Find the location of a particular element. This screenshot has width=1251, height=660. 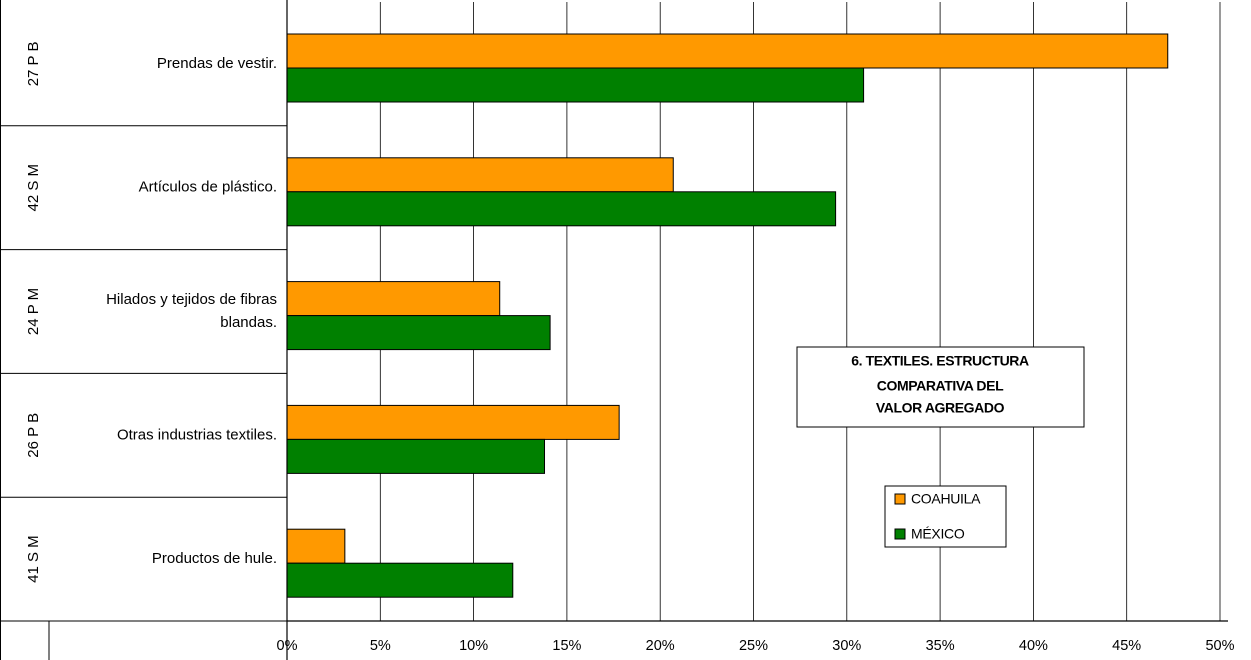

legend-label-mexico: MÉXICO is located at coordinates (938, 534).